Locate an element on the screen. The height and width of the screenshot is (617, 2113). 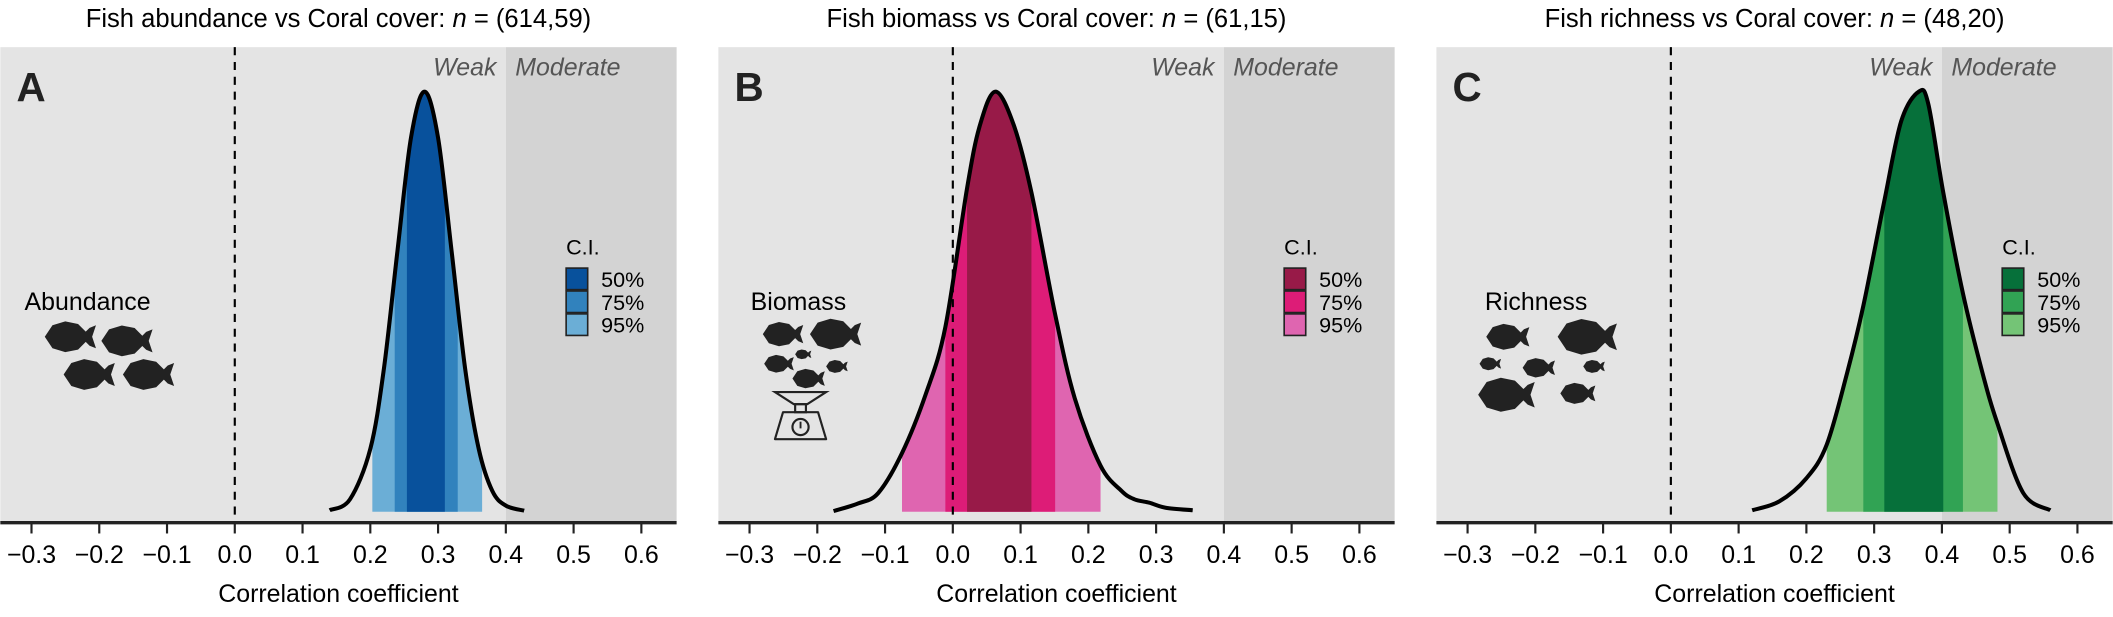
title-text: Fish biomass vs Coral cover: is located at coordinates (994, 19).